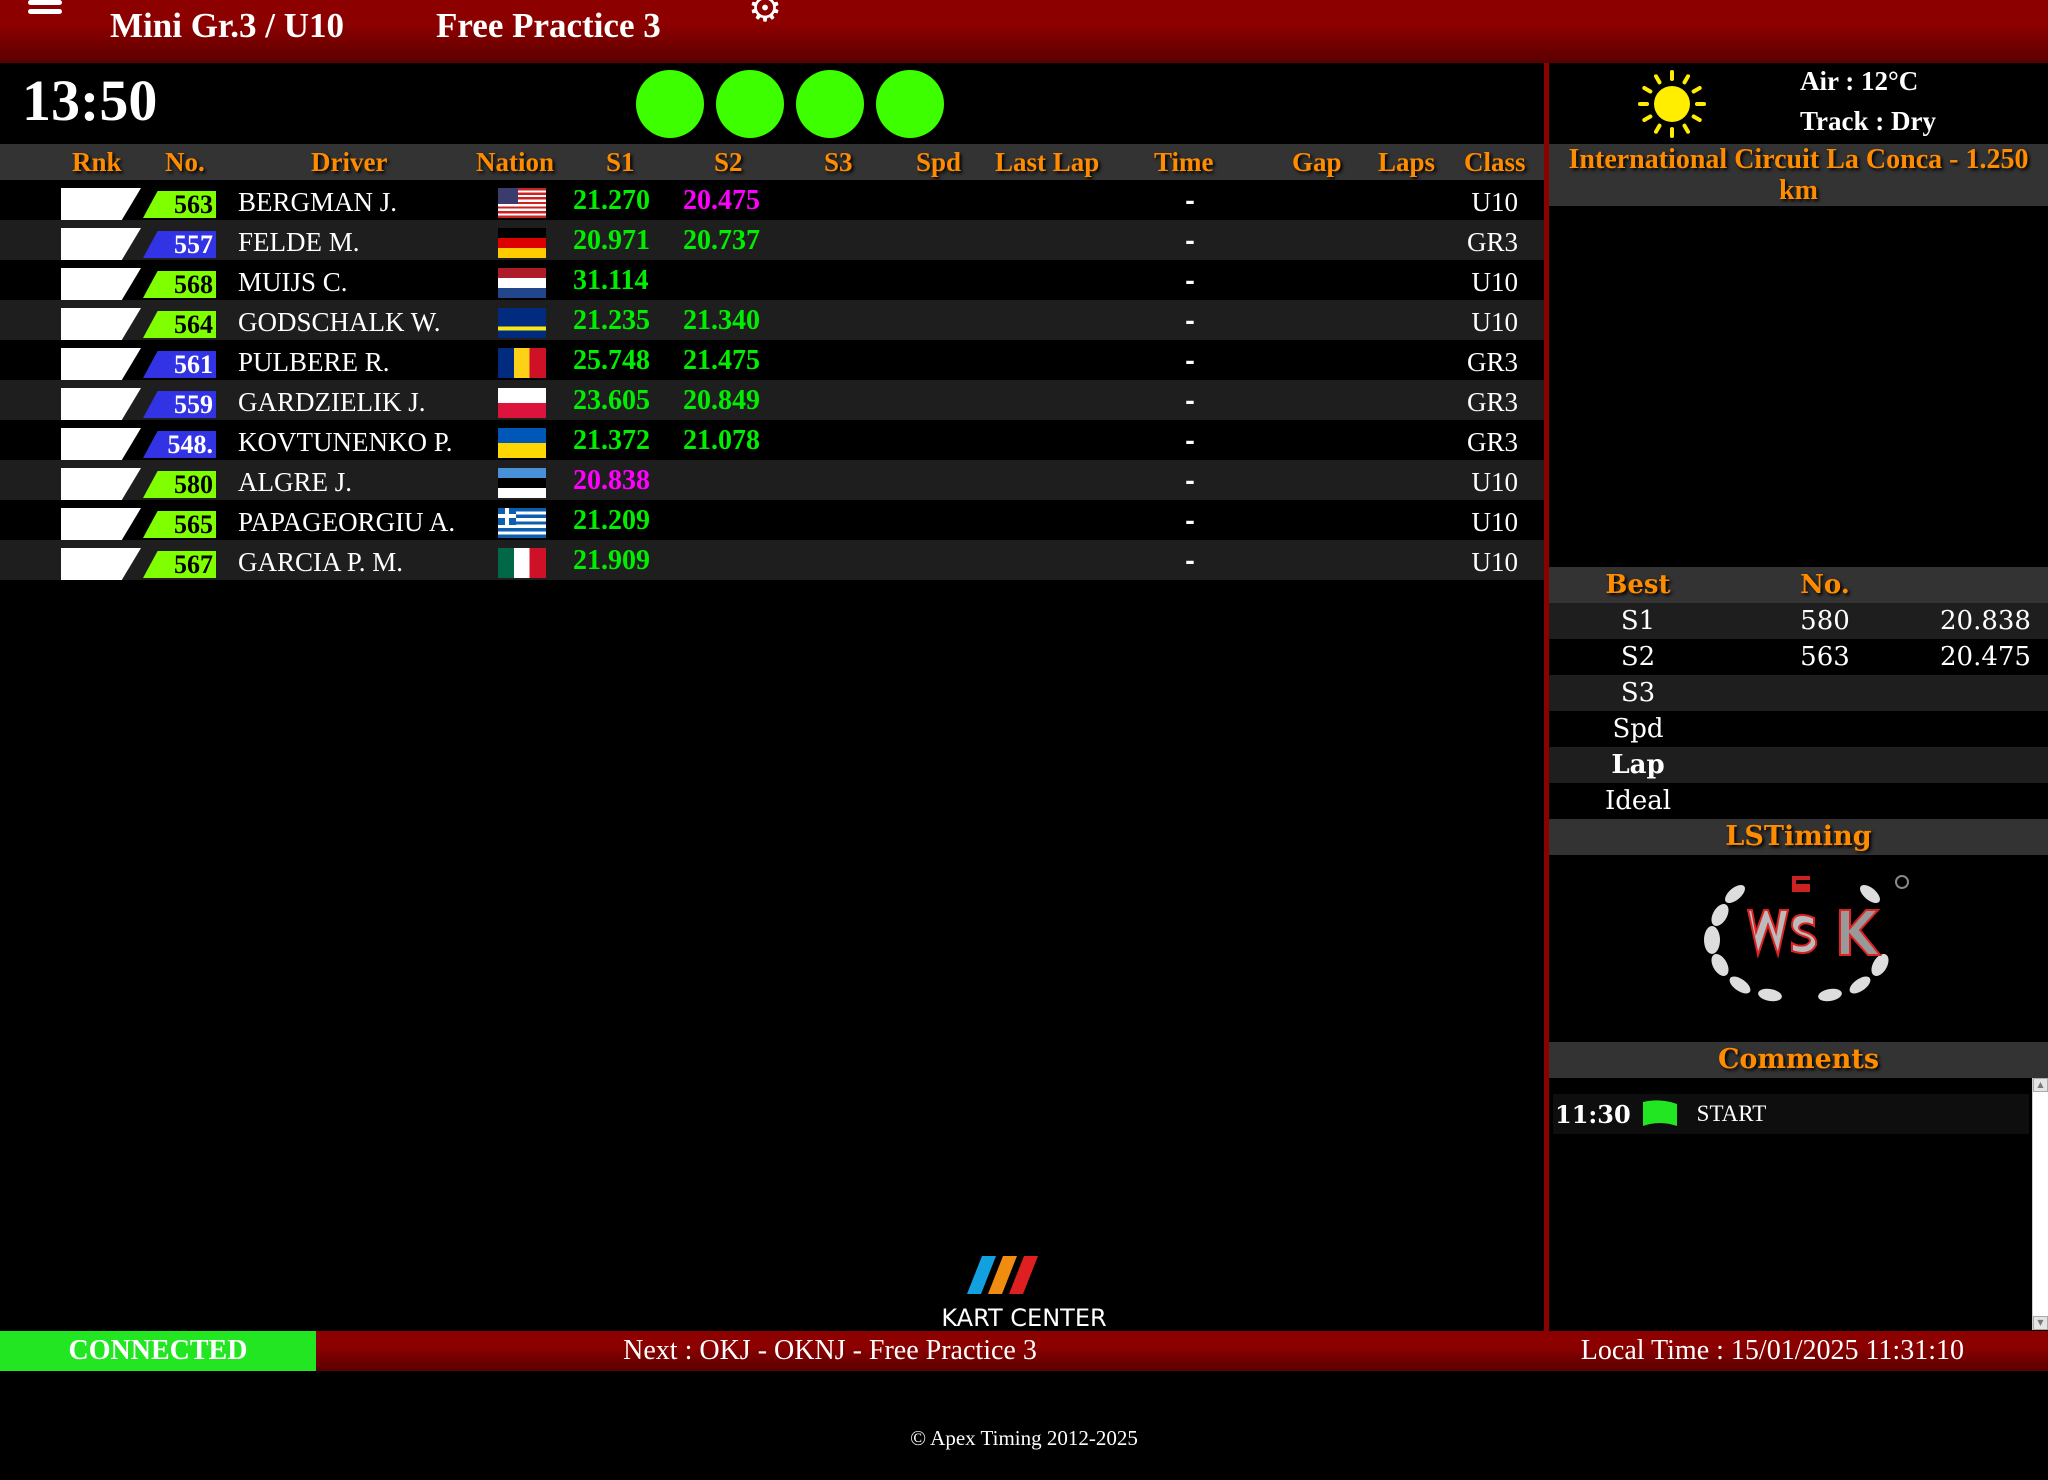  I want to click on best-label: Spd, so click(1638, 729).